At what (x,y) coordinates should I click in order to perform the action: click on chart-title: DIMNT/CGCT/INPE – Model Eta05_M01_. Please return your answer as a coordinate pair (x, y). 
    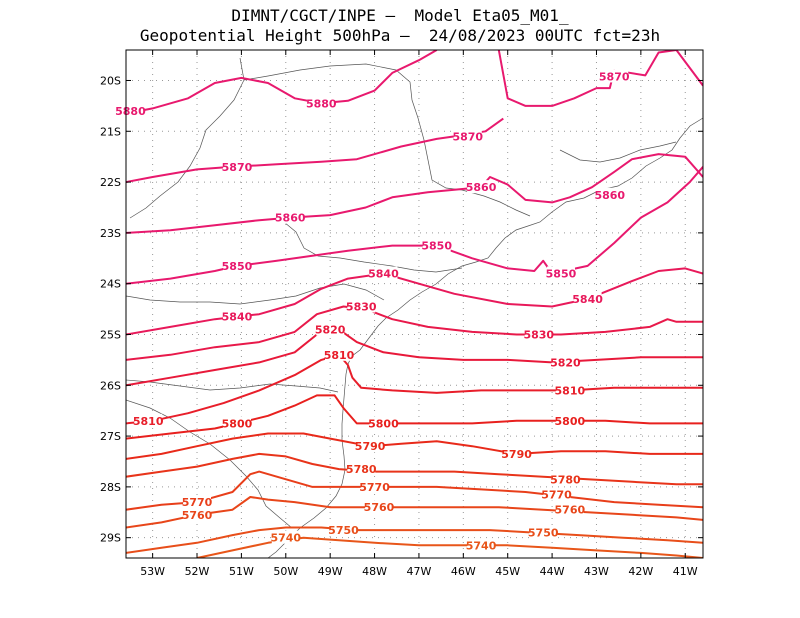
    Looking at the image, I should click on (400, 15).